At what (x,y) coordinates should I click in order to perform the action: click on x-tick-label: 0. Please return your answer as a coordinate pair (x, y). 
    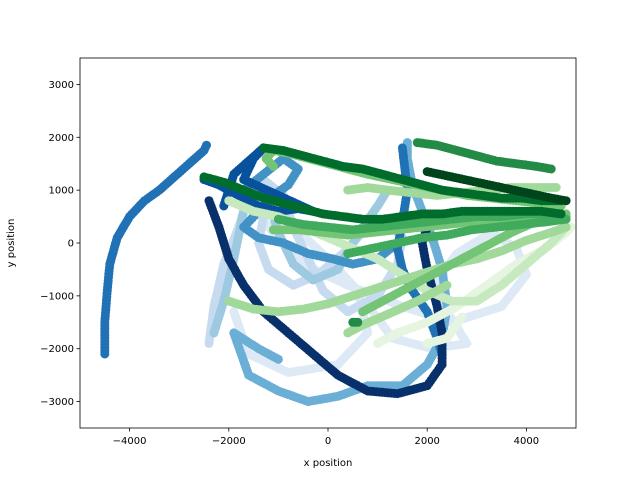
    Looking at the image, I should click on (328, 441).